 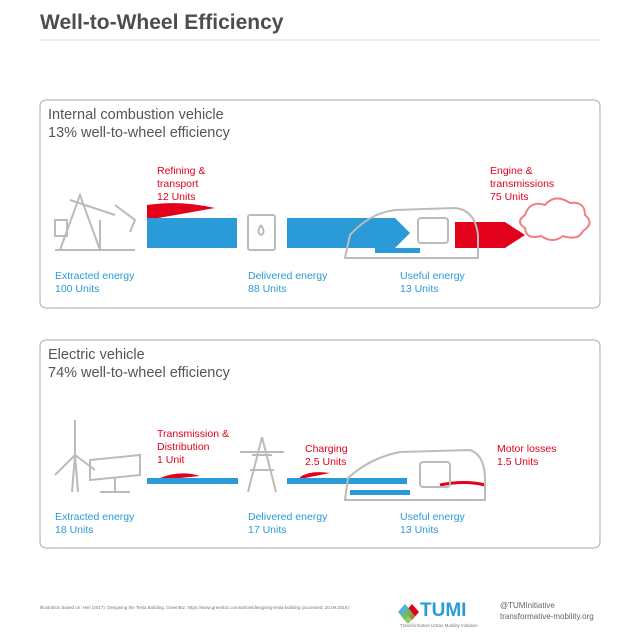 What do you see at coordinates (77, 289) in the screenshot?
I see `stage-amount: 100 Units` at bounding box center [77, 289].